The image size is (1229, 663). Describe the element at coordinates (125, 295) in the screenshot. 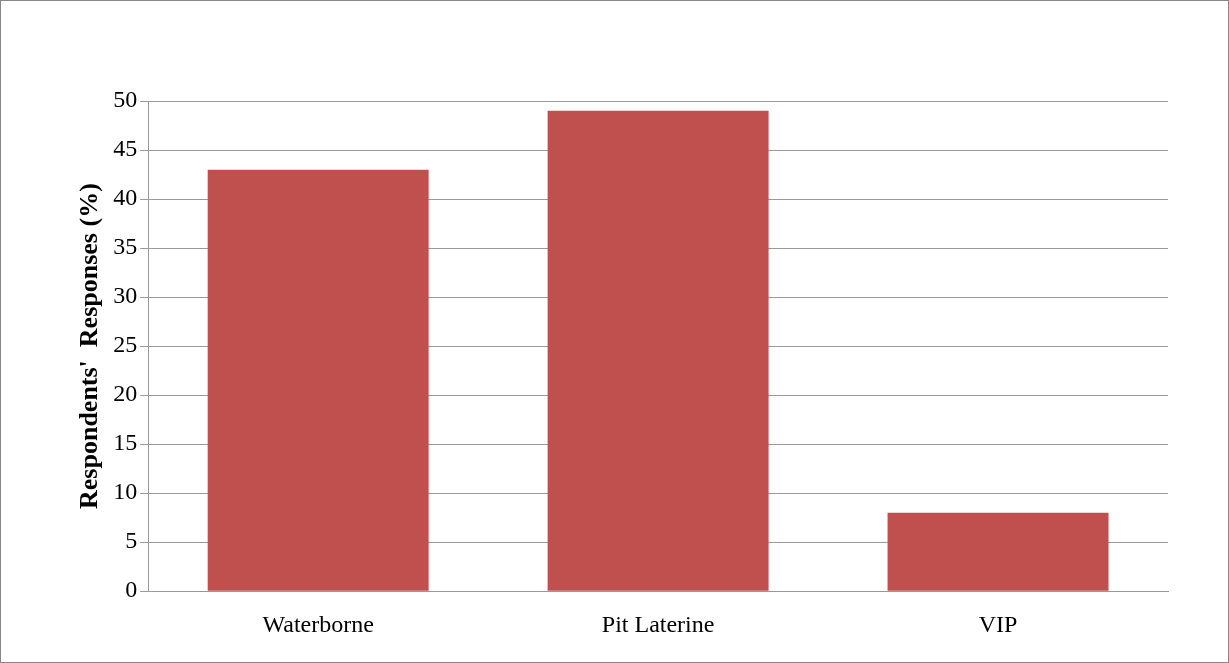

I see `y-tick-label: 30` at that location.